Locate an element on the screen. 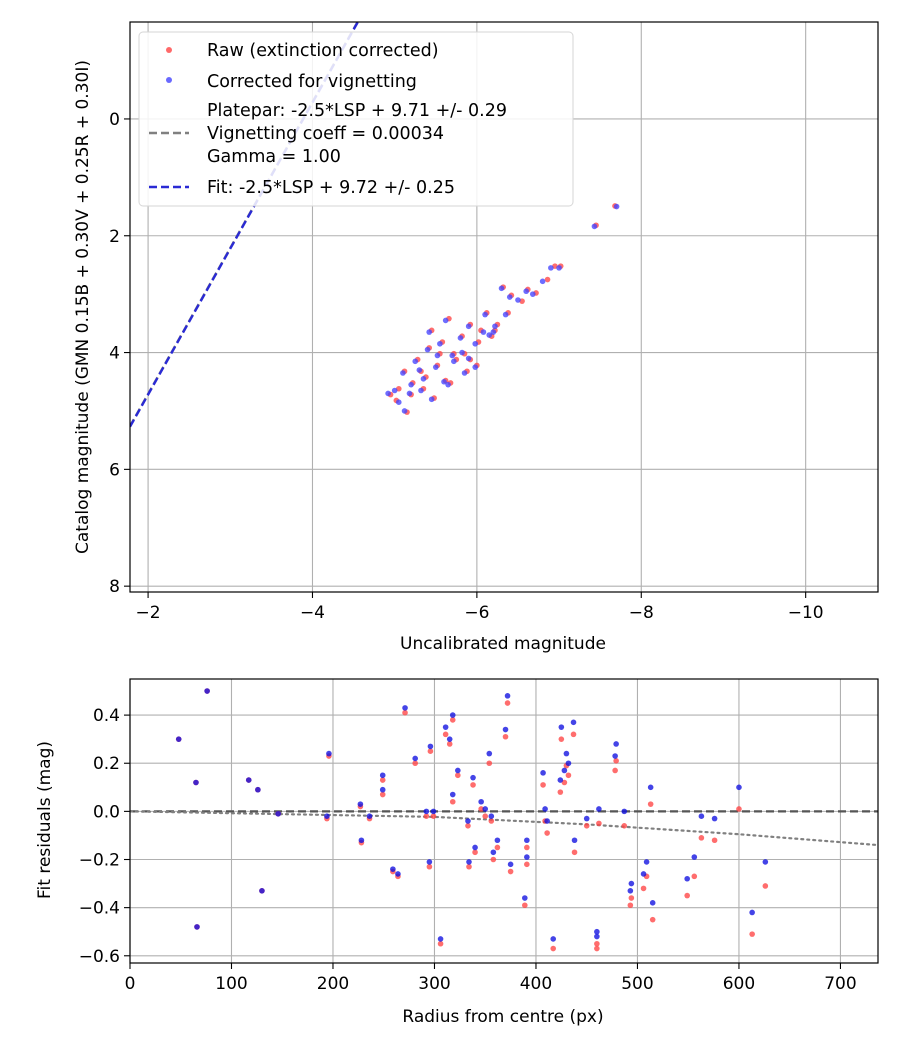  legend-platepar-label-1: Platepar: -2.5*LSP + 9.71 +/- 0.29 is located at coordinates (357, 111).